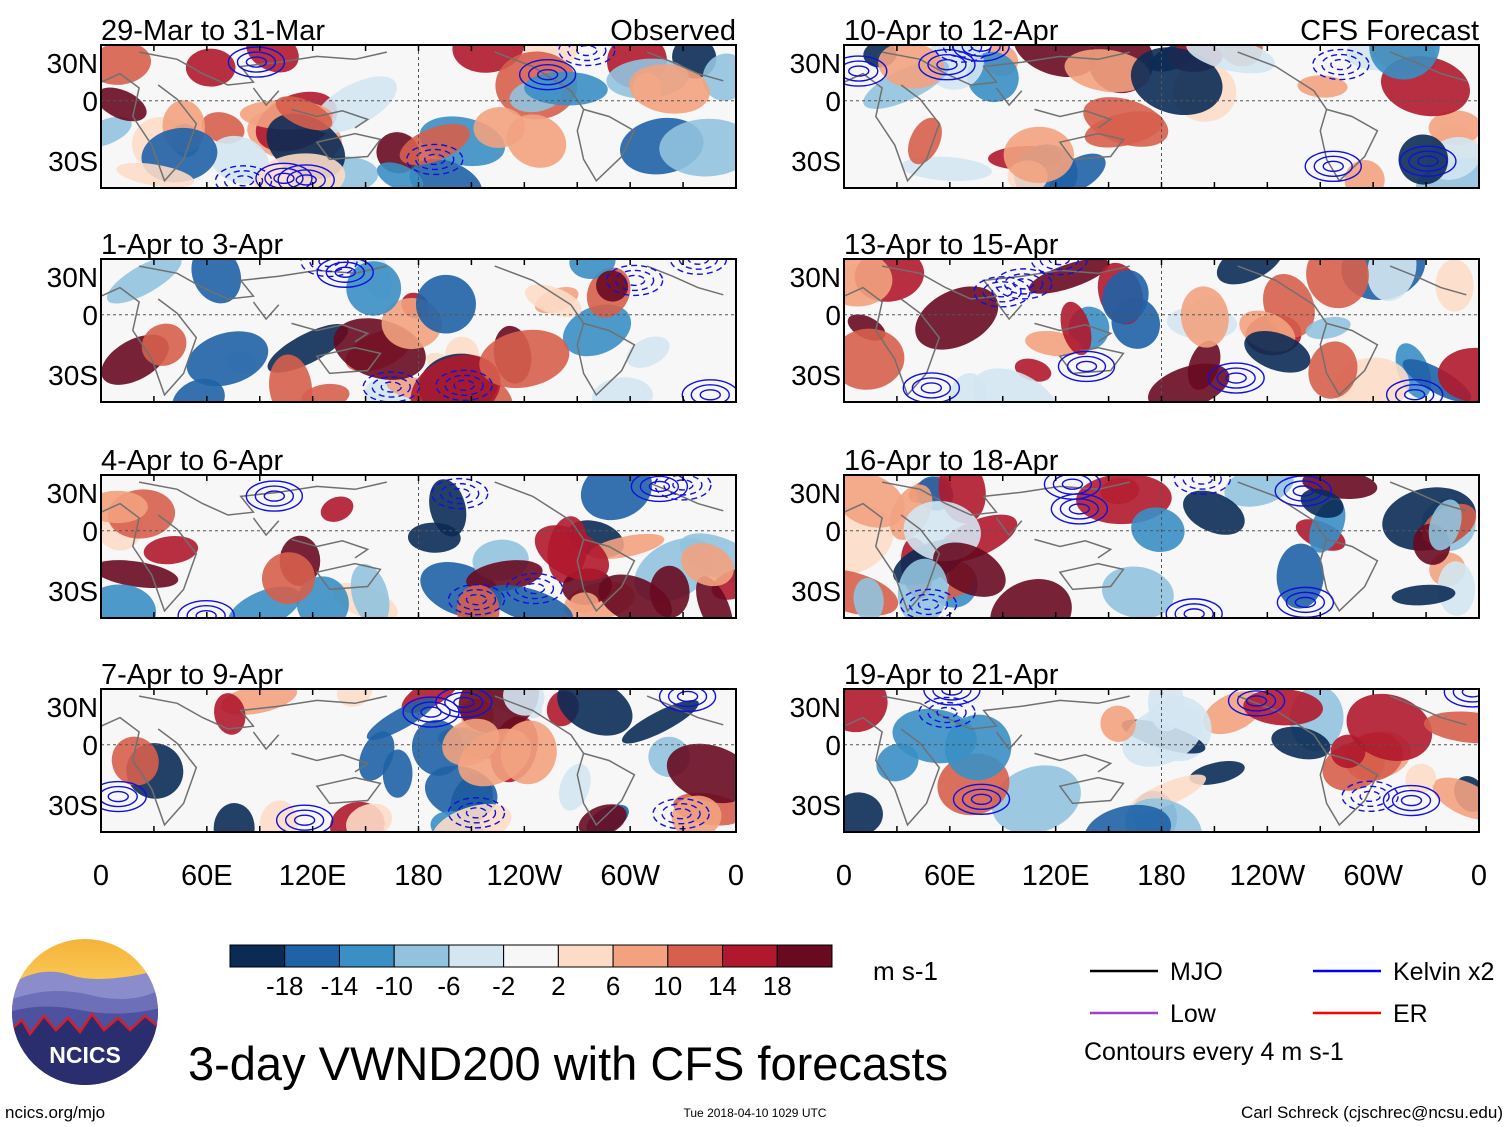 The width and height of the screenshot is (1510, 1127). What do you see at coordinates (85, 1012) in the screenshot?
I see `ncics-logo: NCICS` at bounding box center [85, 1012].